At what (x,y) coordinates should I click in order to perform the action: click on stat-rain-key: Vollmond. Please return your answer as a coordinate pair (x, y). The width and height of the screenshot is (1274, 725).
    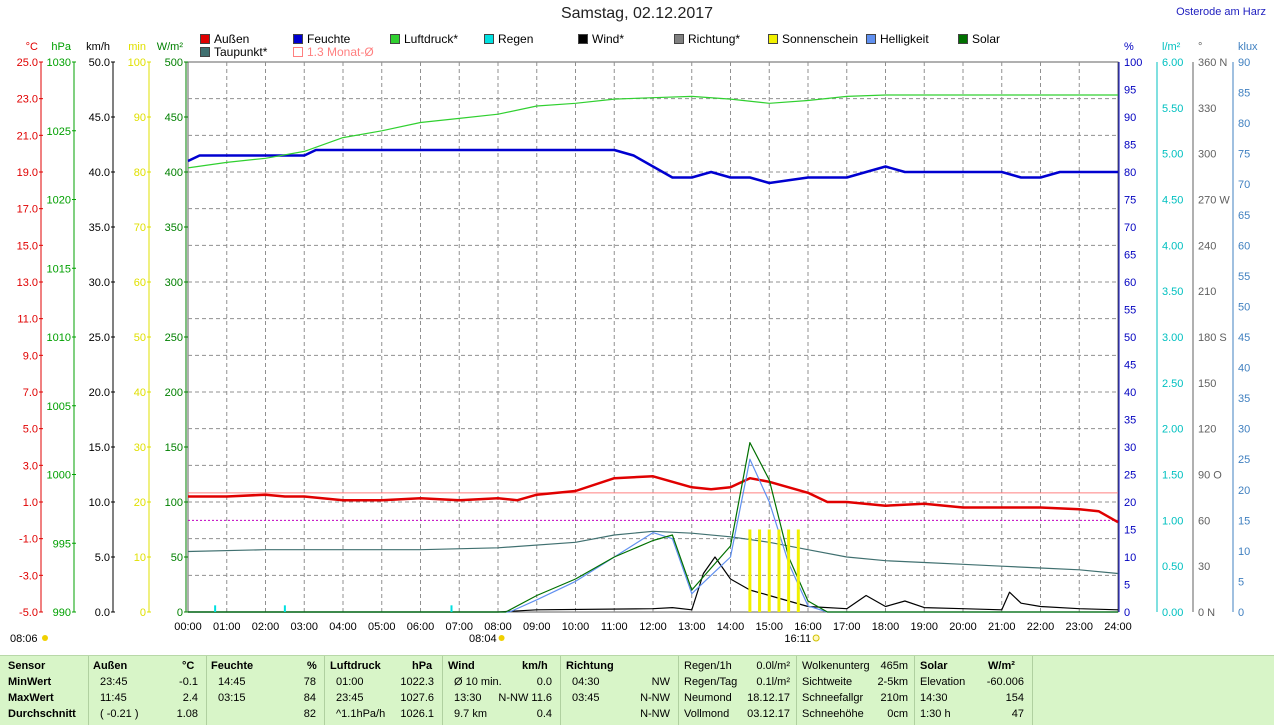
    Looking at the image, I should click on (707, 714).